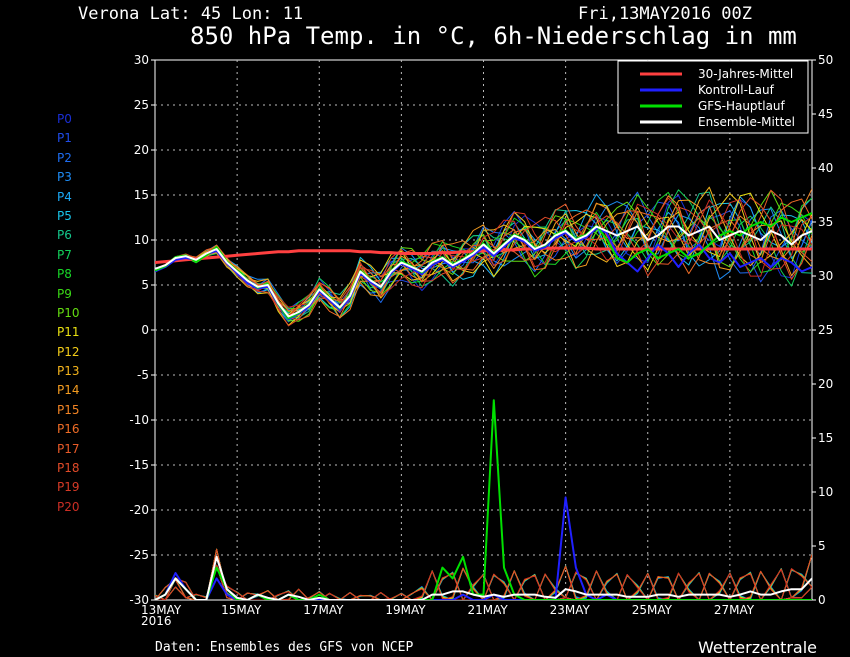  Describe the element at coordinates (825, 384) in the screenshot. I see `y-right-tick-label: 20` at that location.